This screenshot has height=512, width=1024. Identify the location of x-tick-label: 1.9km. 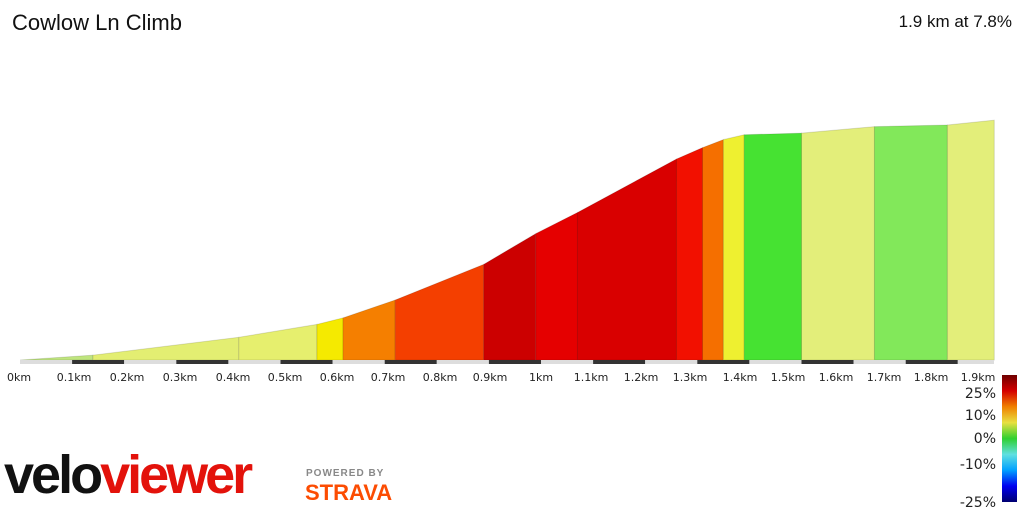
(978, 377).